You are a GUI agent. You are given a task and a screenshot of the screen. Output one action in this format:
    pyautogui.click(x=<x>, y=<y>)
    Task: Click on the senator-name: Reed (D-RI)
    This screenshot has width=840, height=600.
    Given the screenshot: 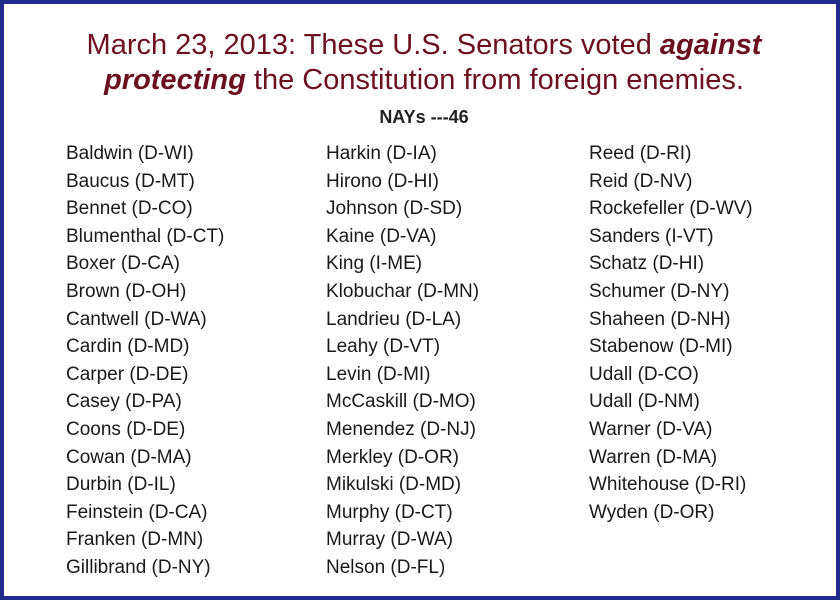 What is the action you would take?
    pyautogui.click(x=640, y=153)
    